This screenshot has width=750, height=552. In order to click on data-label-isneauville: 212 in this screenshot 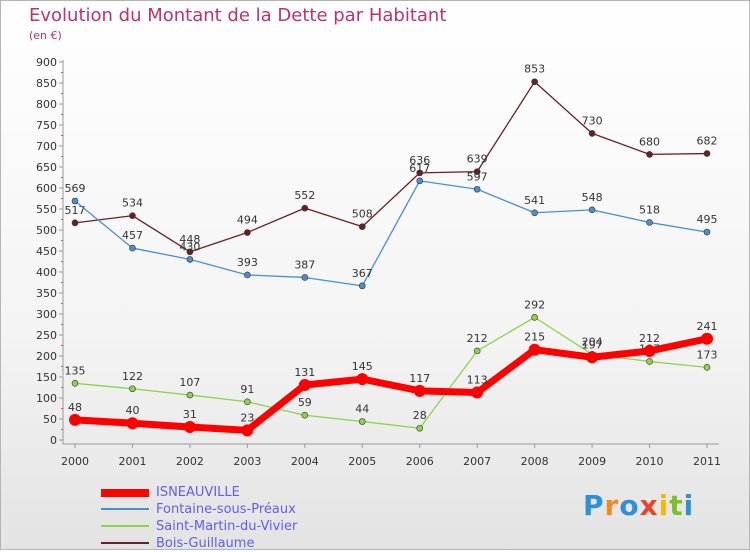, I will do `click(649, 338)`.